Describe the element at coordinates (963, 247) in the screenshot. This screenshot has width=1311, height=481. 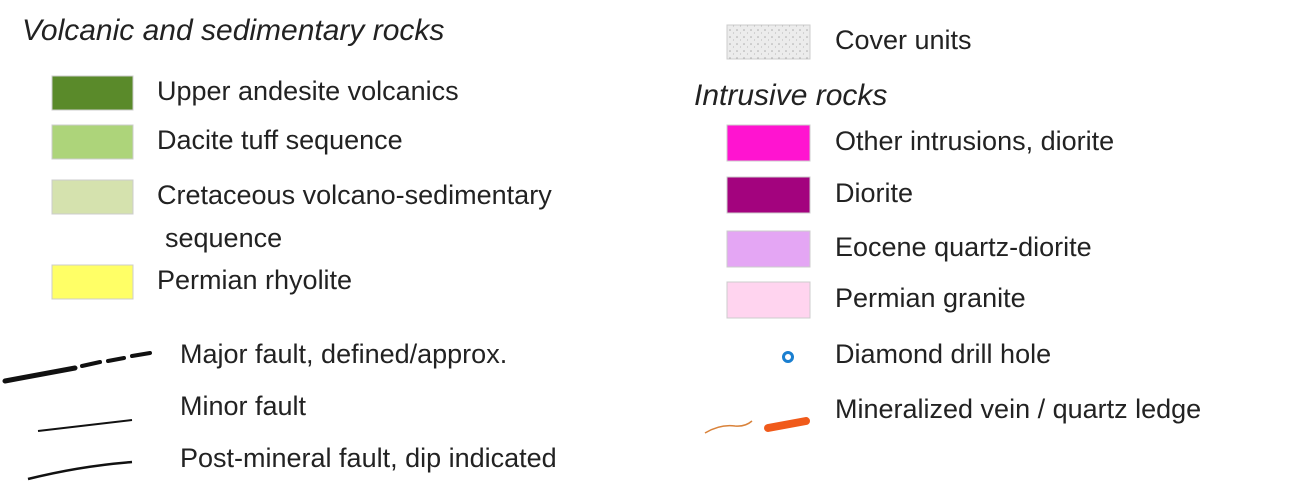
I see `legend-label: Eocene quartz-diorite` at that location.